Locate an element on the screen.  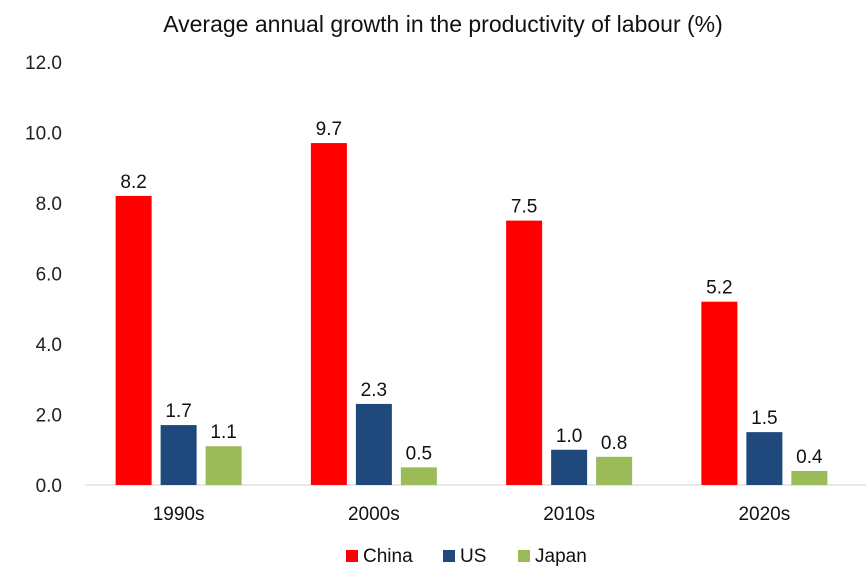
bar-us-2010s is located at coordinates (569, 467).